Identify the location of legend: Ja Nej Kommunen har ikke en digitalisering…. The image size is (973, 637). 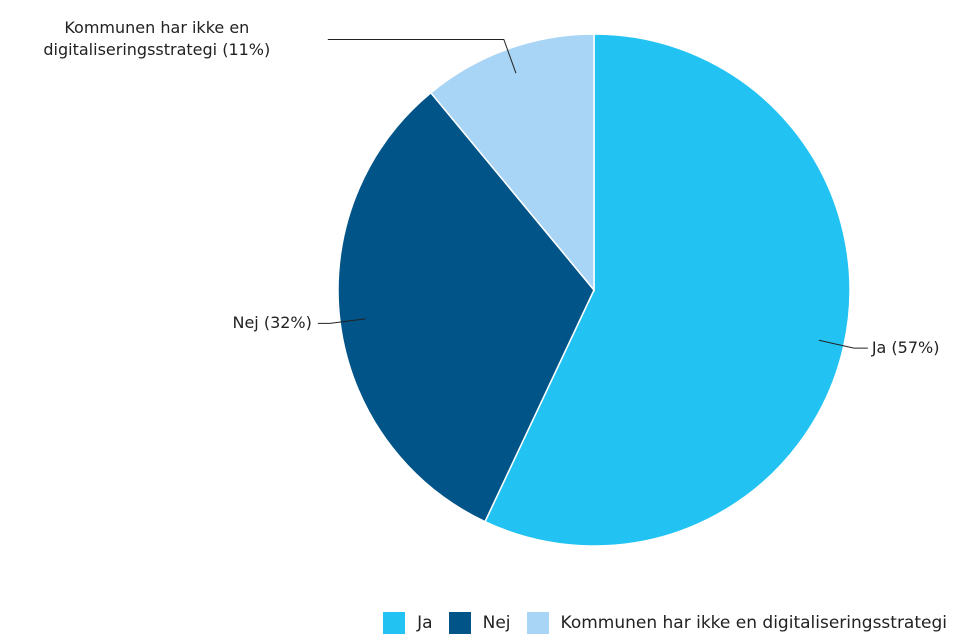
(657, 623).